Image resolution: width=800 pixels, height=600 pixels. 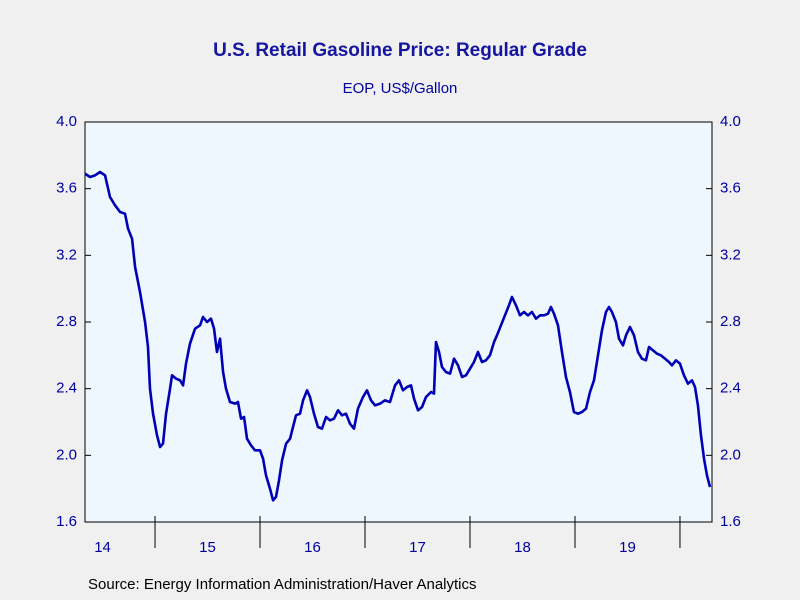 What do you see at coordinates (312, 547) in the screenshot?
I see `x-tick-label: 16` at bounding box center [312, 547].